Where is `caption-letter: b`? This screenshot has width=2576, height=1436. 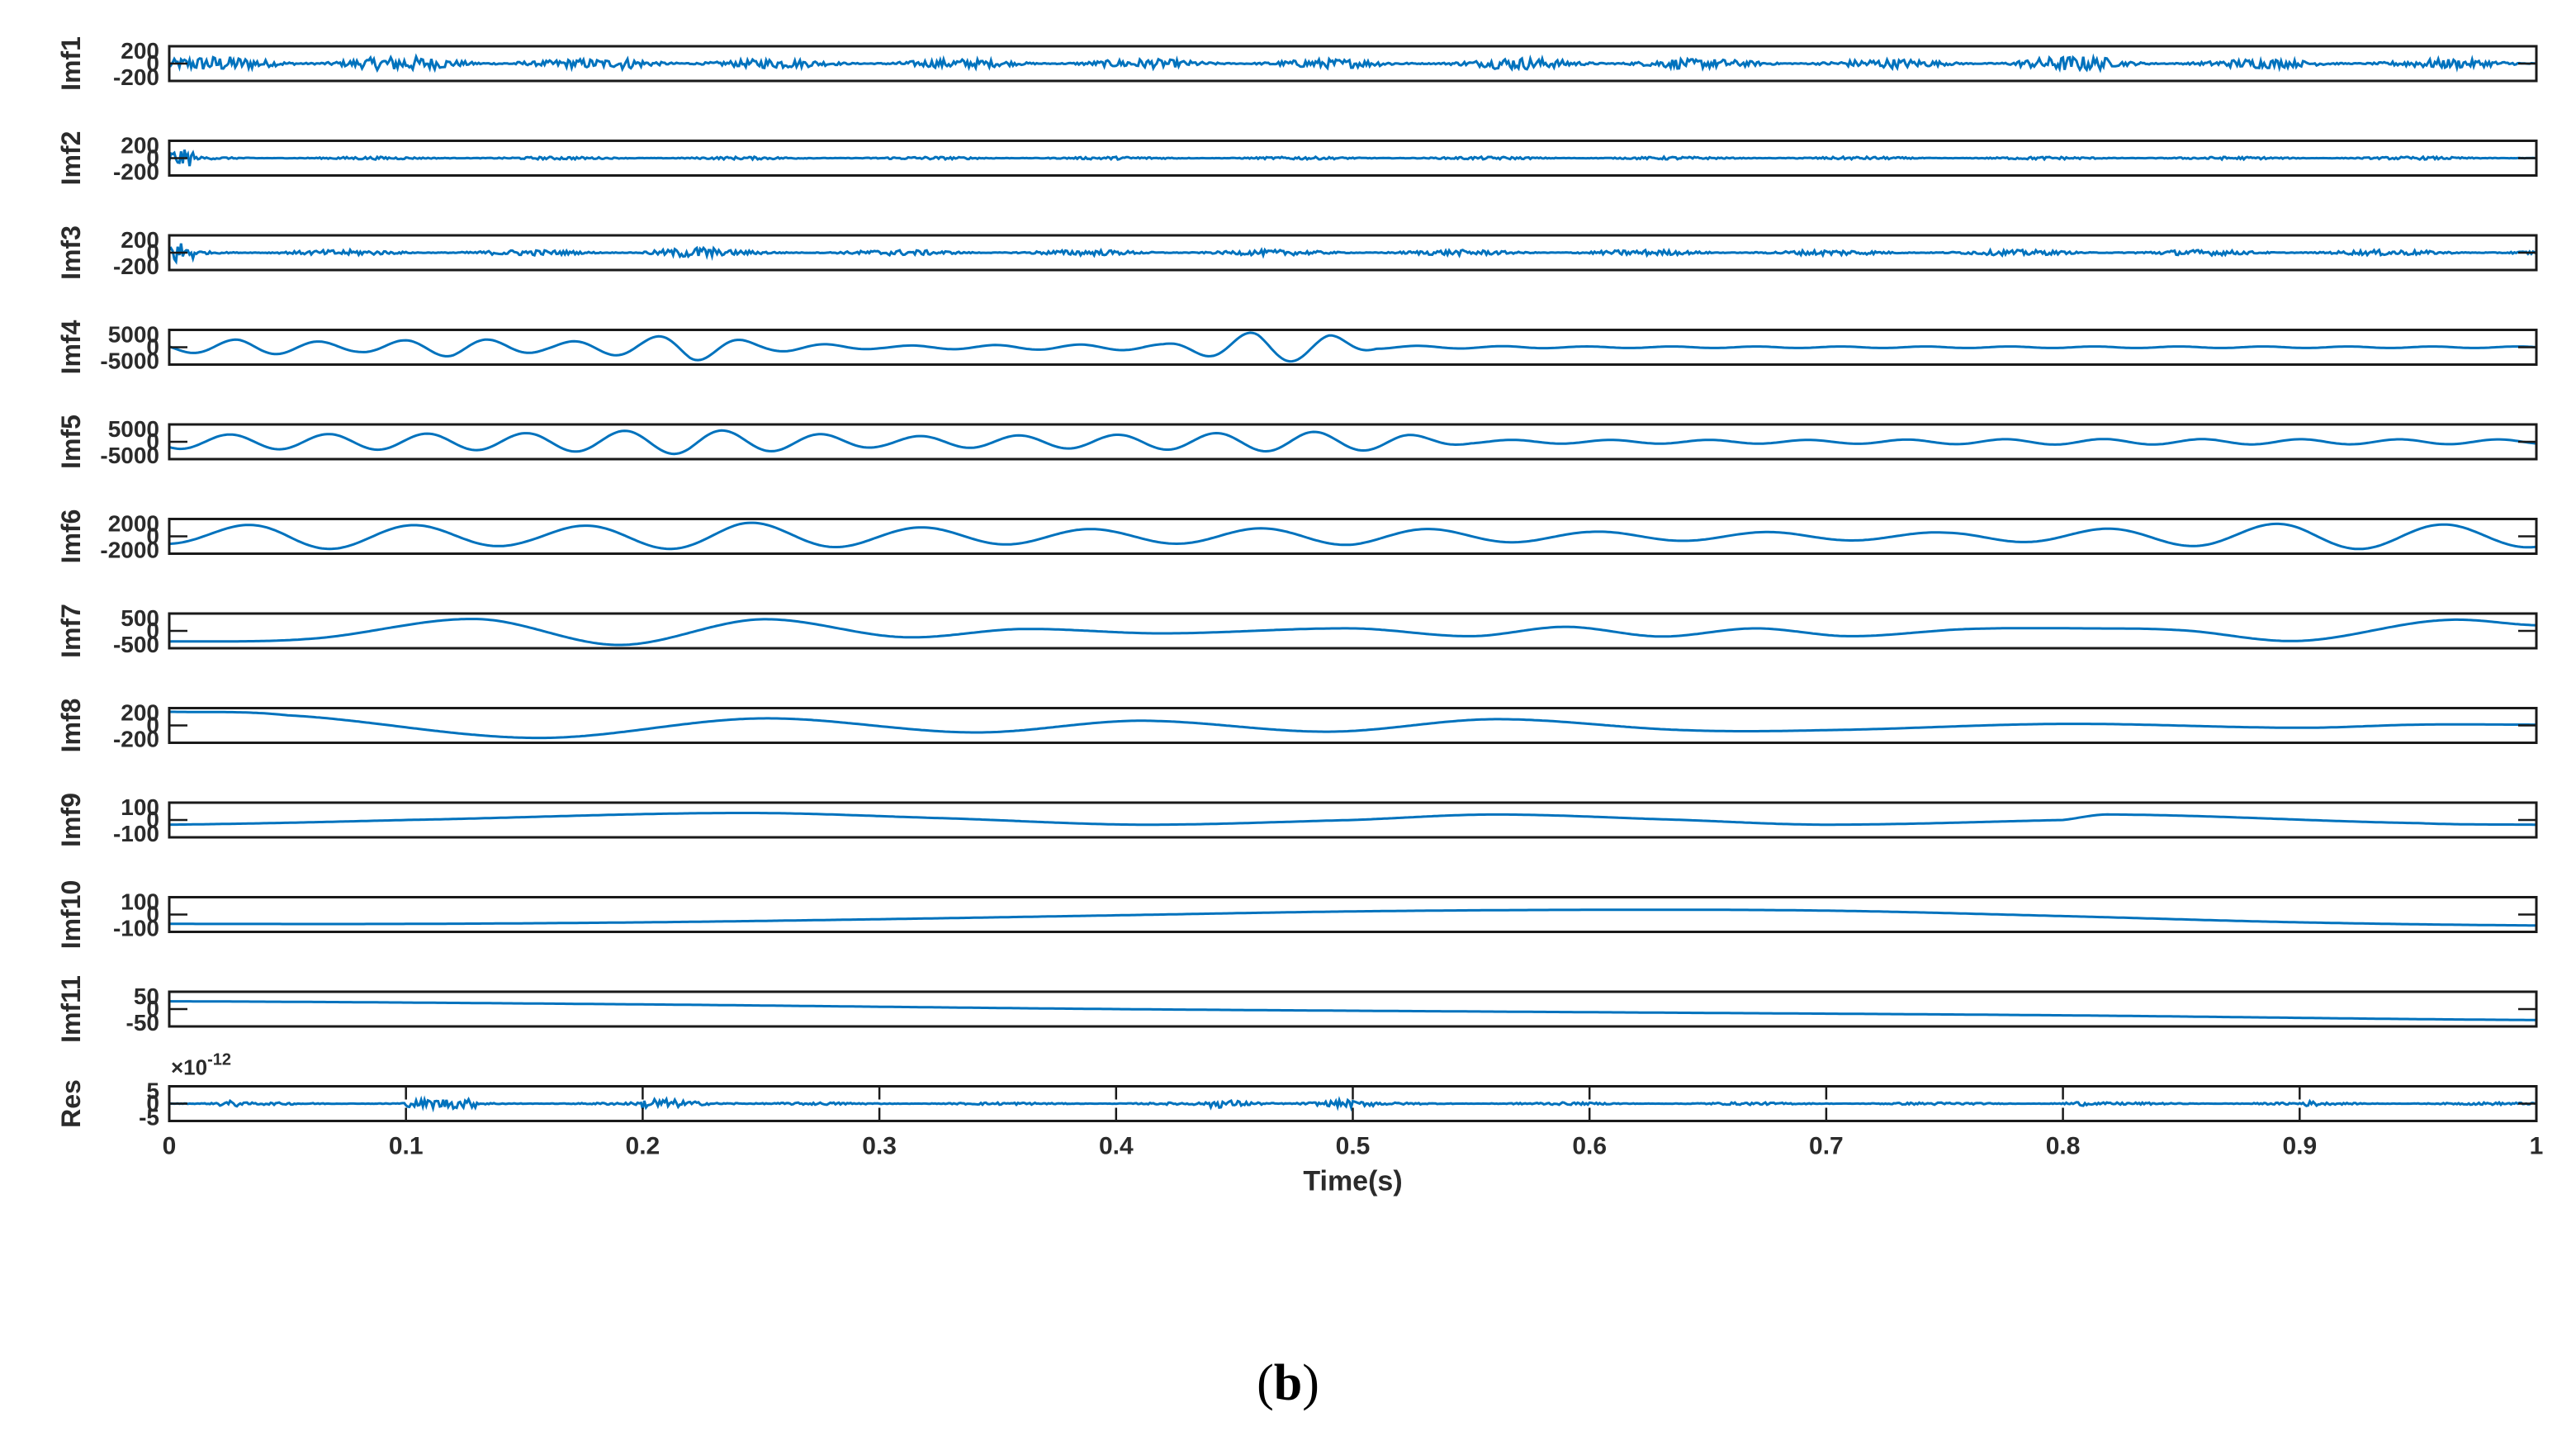 caption-letter: b is located at coordinates (1288, 1383).